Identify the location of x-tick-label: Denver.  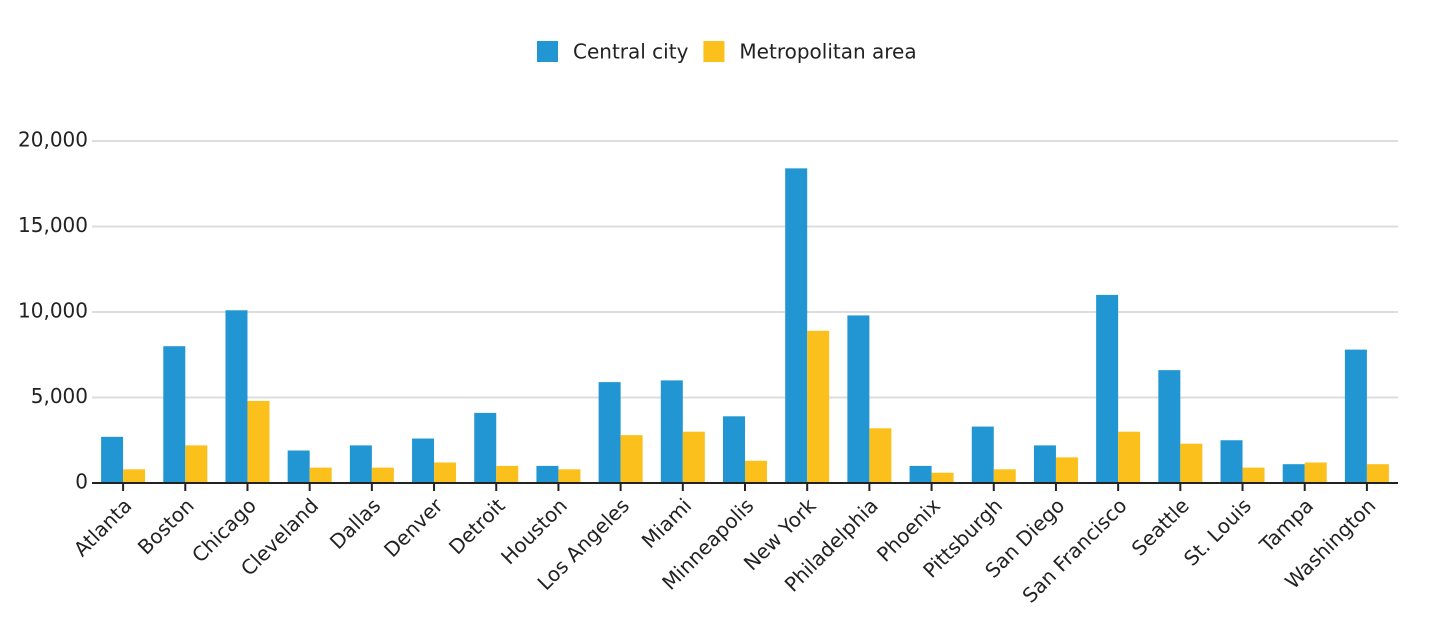
(413, 527).